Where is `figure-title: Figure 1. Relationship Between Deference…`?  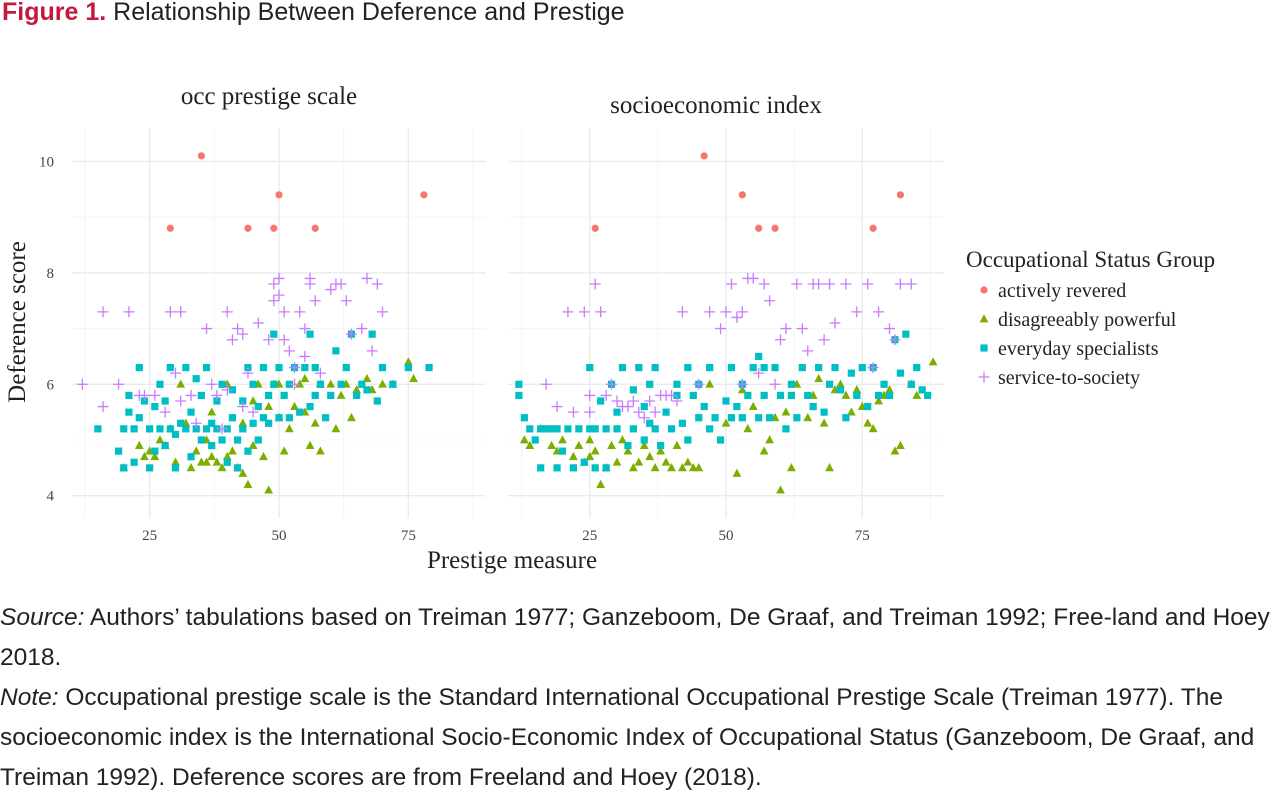
figure-title: Figure 1. Relationship Between Deference… is located at coordinates (313, 13).